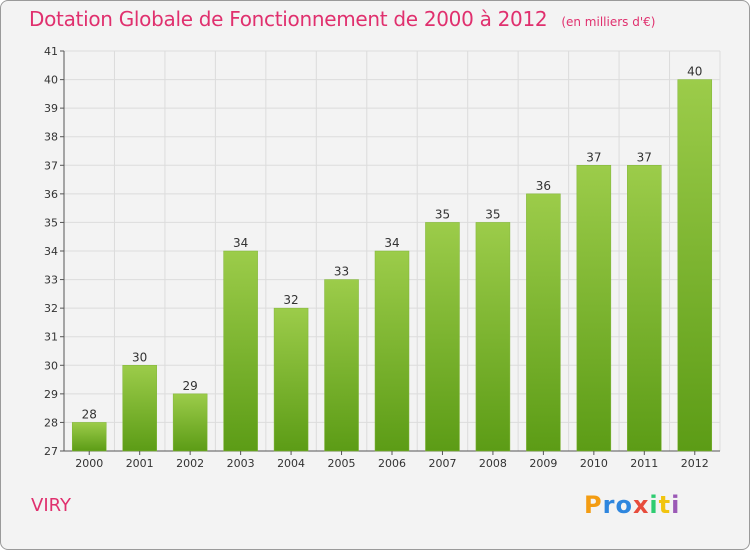 The width and height of the screenshot is (750, 550). What do you see at coordinates (139, 357) in the screenshot?
I see `data-label: 30` at bounding box center [139, 357].